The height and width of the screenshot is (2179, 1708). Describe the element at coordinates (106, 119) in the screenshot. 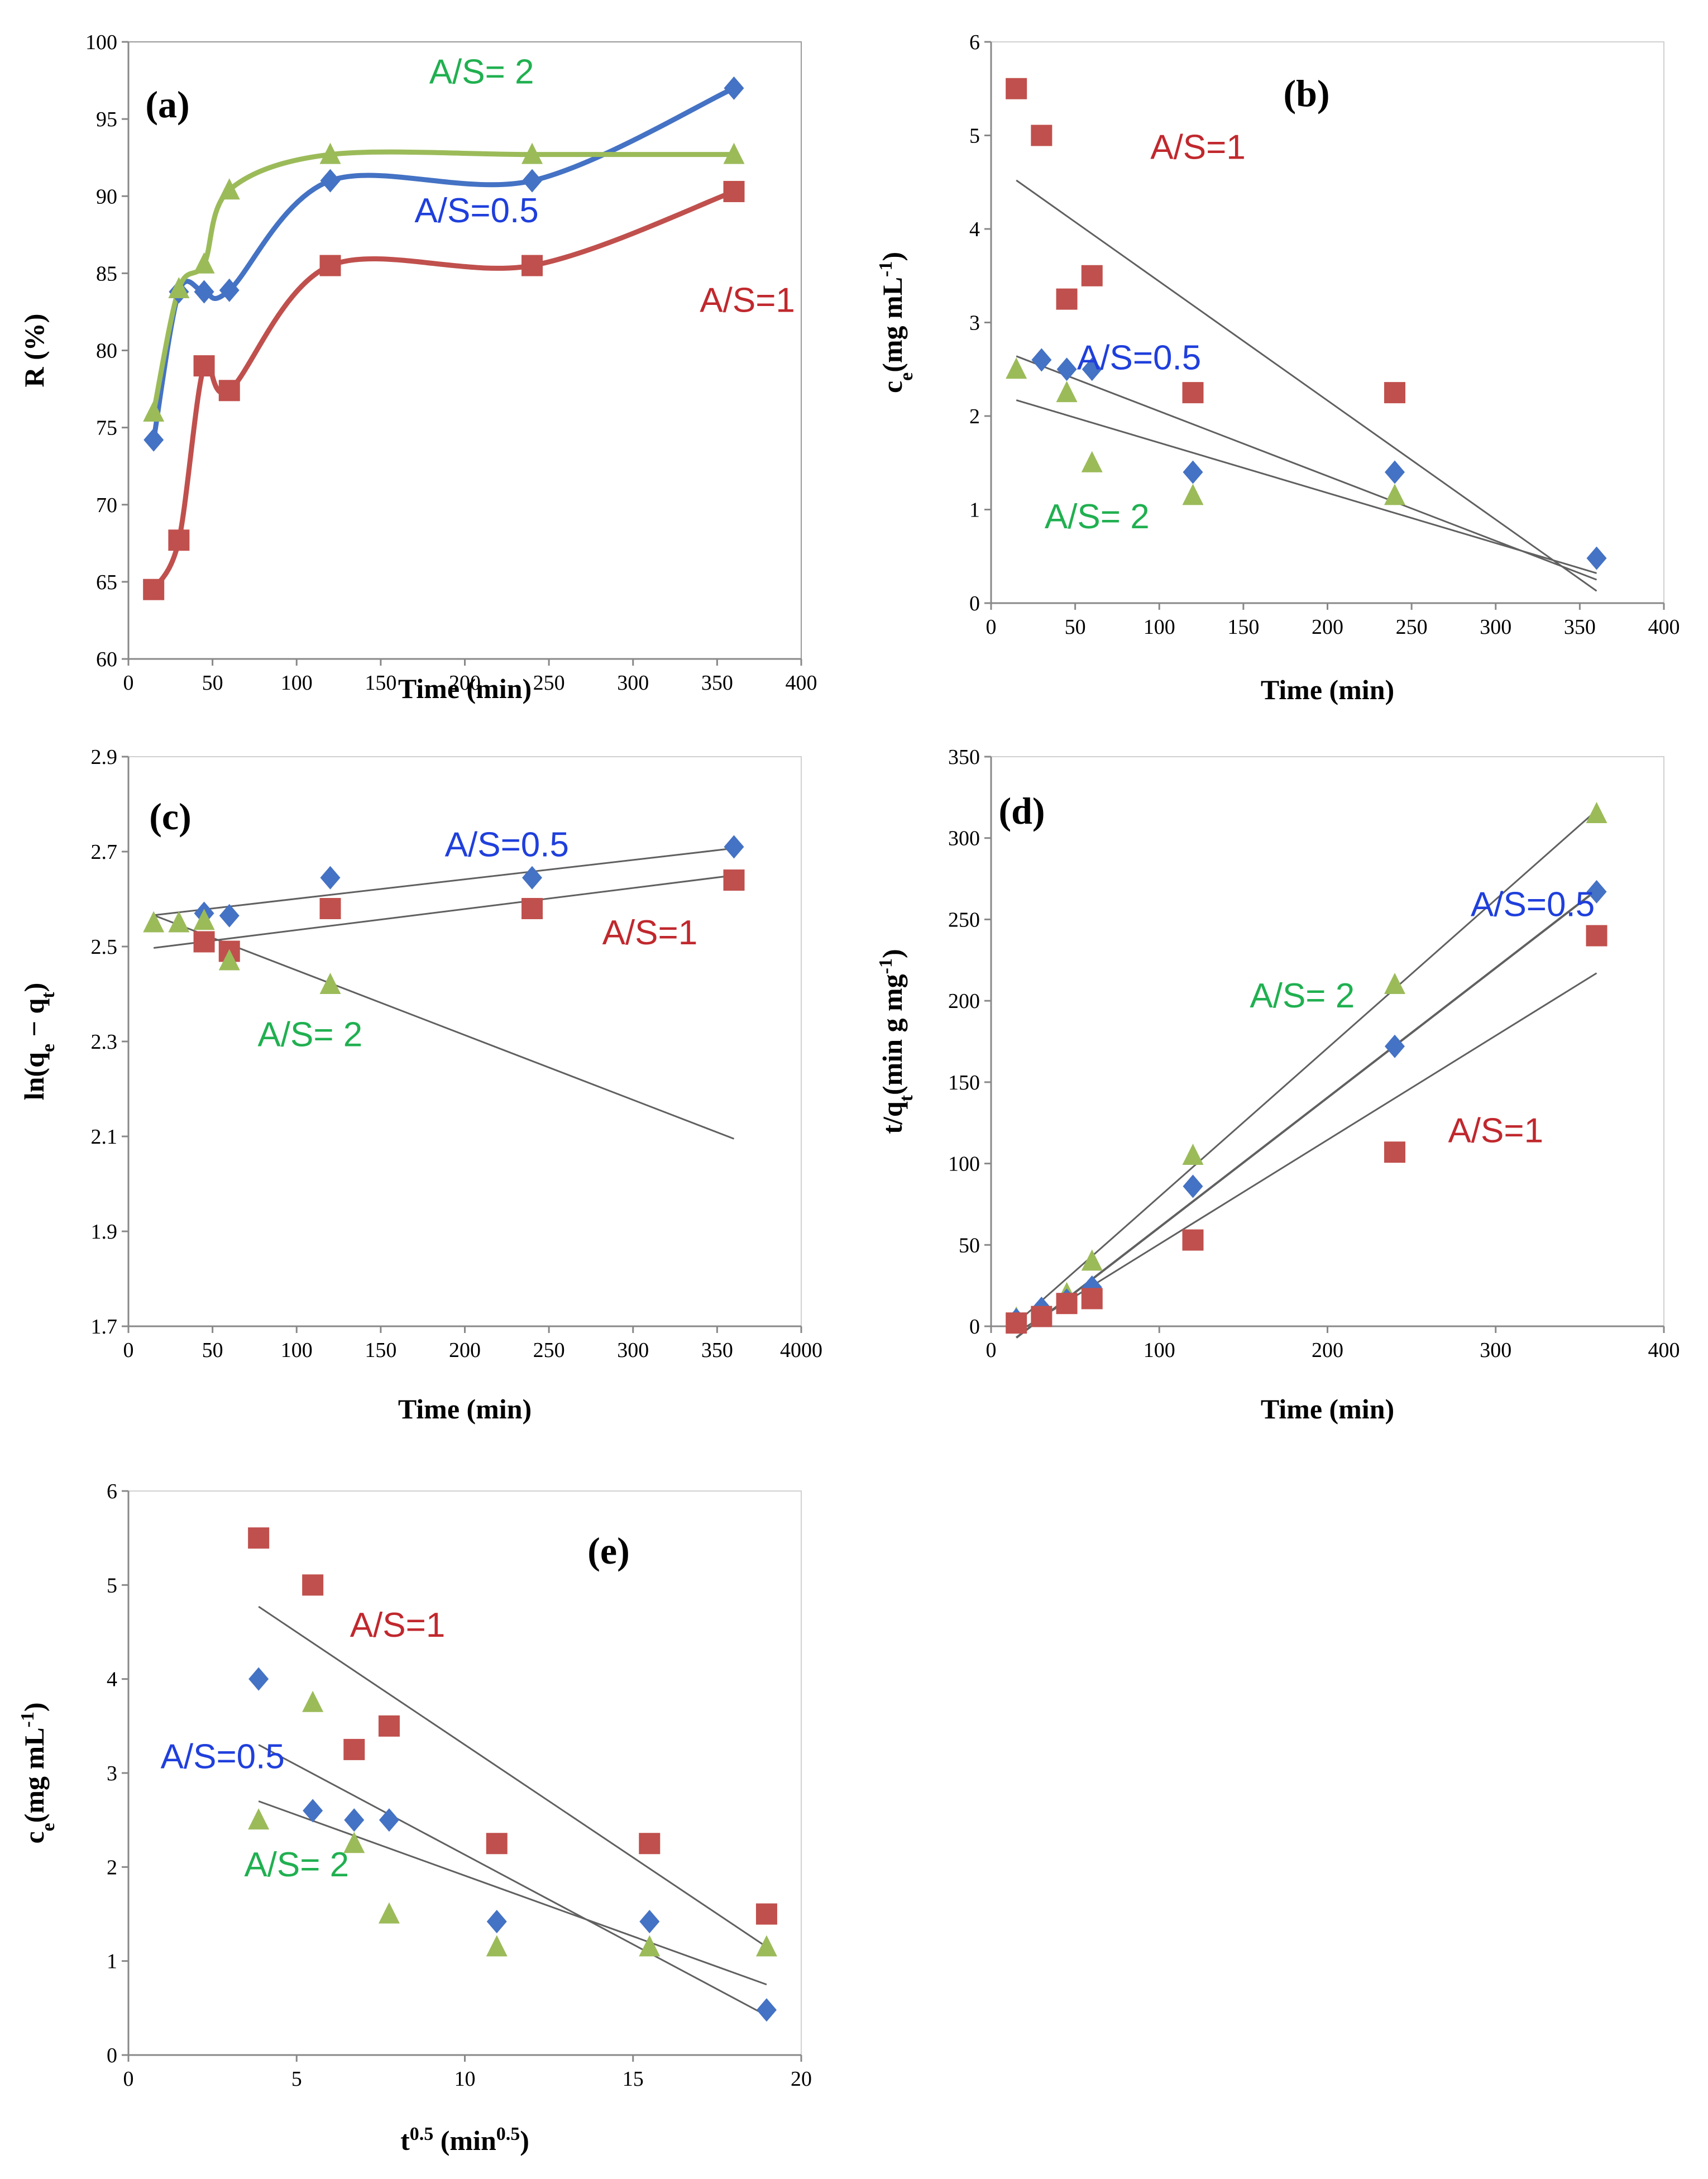

I see `y-tick-label: 95` at that location.